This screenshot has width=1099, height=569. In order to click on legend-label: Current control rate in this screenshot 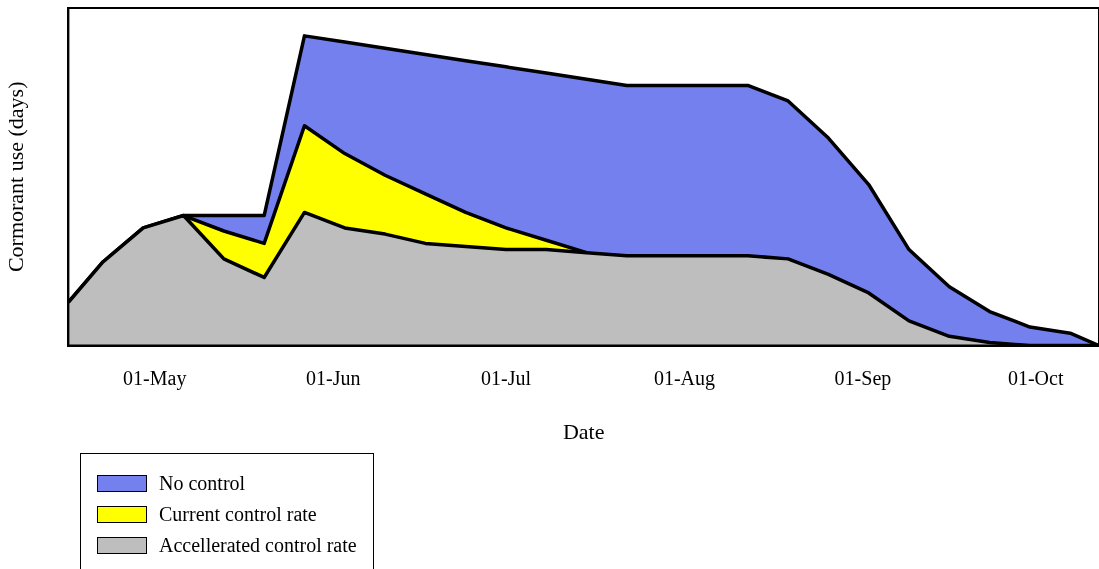, I will do `click(238, 514)`.